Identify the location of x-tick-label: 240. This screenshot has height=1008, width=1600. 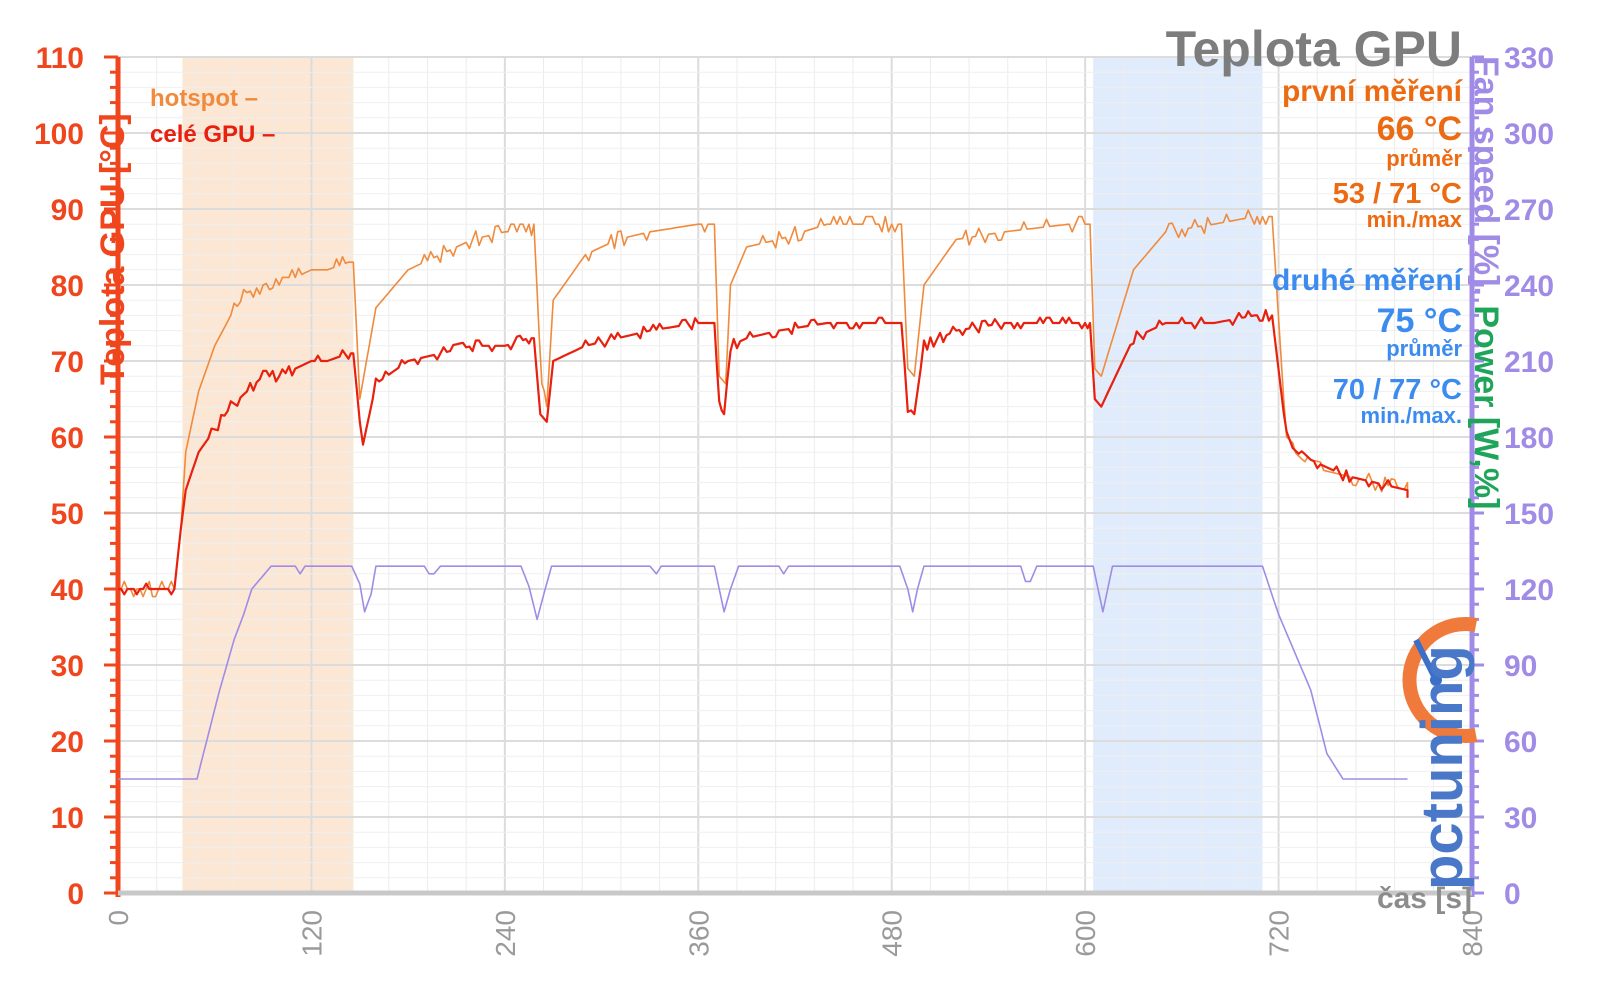
(505, 933).